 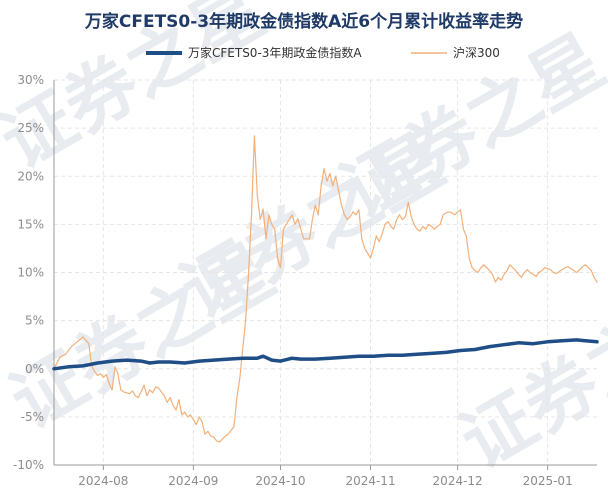 I want to click on y-axis: 30% 25% 20% 15% 10% 5% 0% -5% -10%, so click(x=34, y=272).